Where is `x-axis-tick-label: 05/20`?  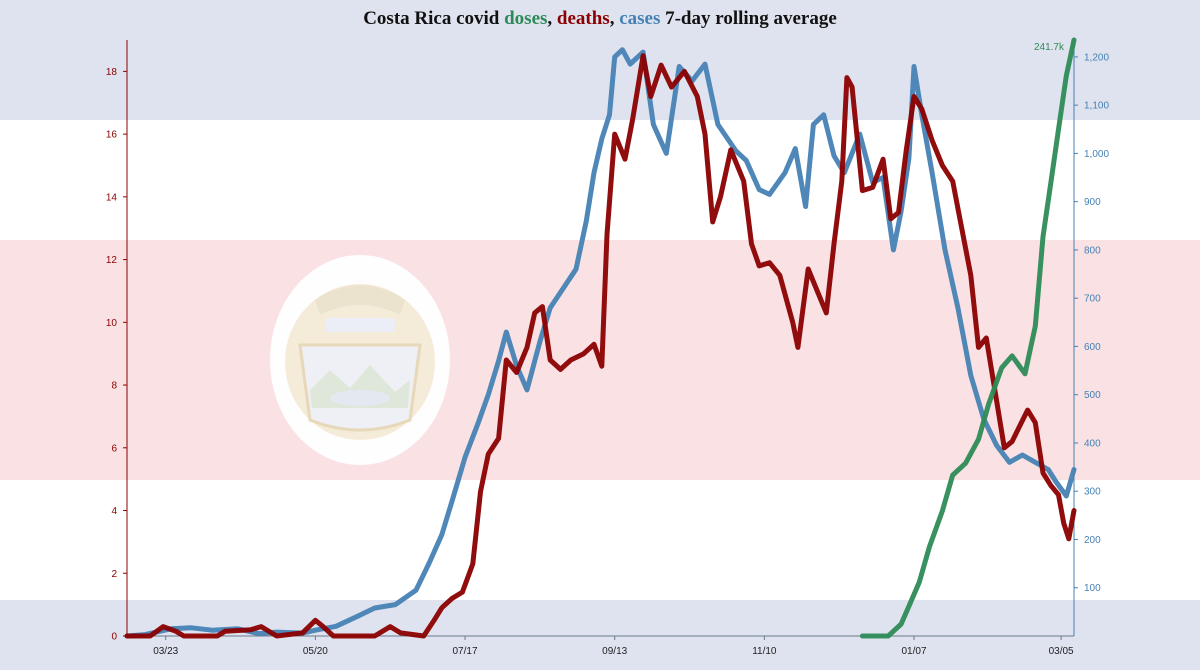
x-axis-tick-label: 05/20 is located at coordinates (315, 651).